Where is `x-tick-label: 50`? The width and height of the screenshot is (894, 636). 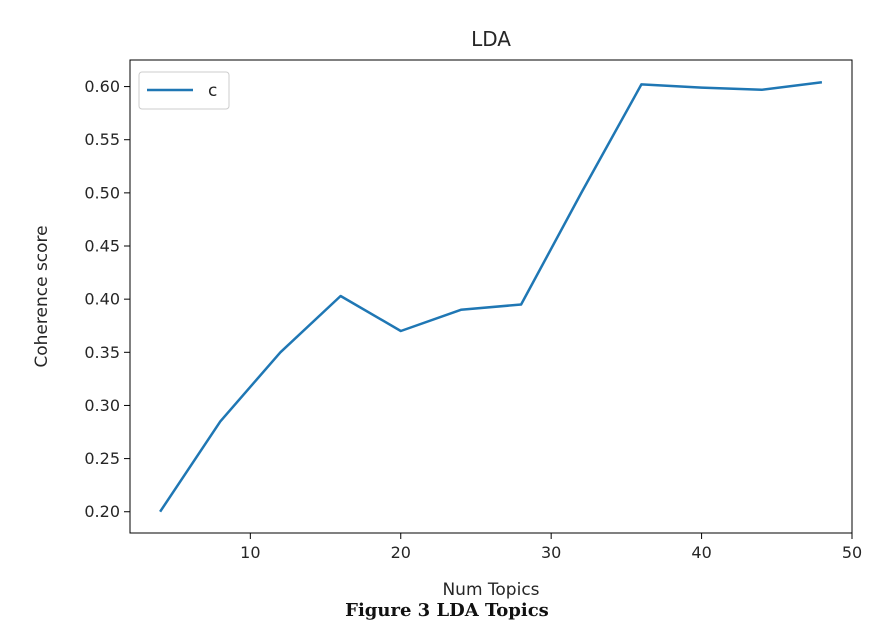 x-tick-label: 50 is located at coordinates (852, 552).